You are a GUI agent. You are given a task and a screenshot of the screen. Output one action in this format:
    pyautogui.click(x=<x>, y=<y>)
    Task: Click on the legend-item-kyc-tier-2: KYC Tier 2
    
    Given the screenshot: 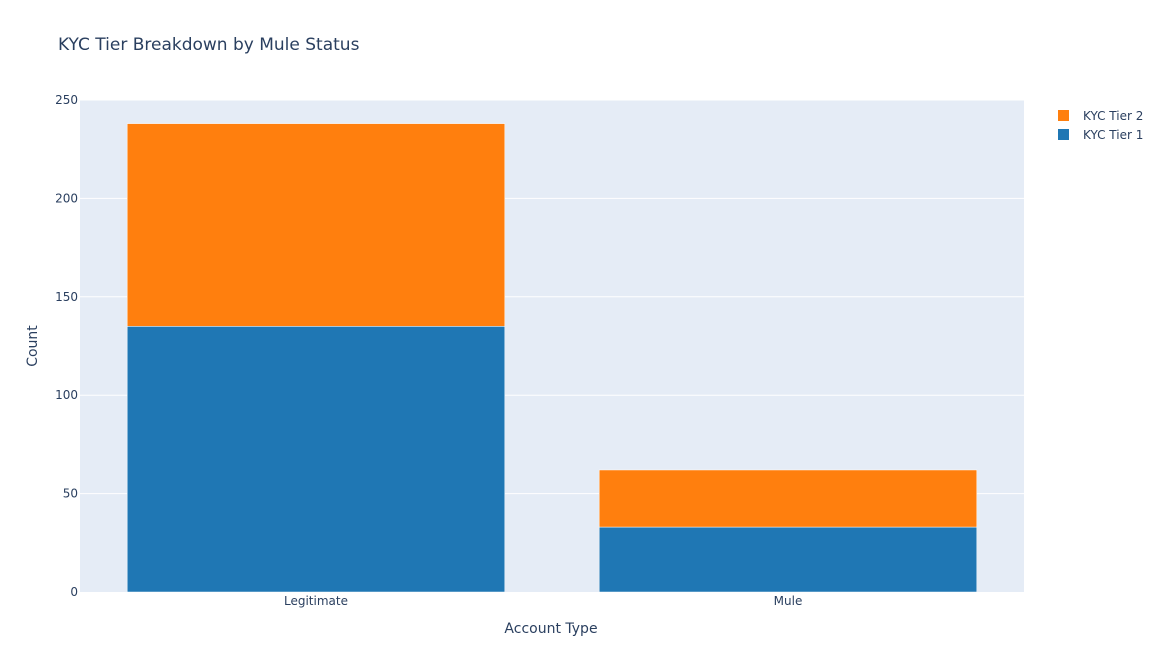 What is the action you would take?
    pyautogui.click(x=1100, y=116)
    